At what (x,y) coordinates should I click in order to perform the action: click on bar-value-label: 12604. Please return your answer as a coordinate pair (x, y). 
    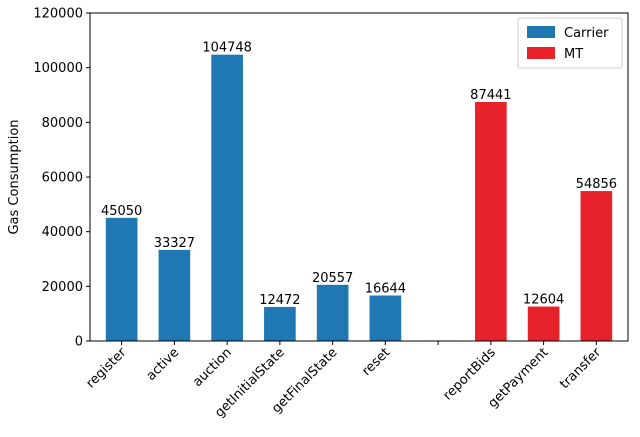
    Looking at the image, I should click on (543, 300).